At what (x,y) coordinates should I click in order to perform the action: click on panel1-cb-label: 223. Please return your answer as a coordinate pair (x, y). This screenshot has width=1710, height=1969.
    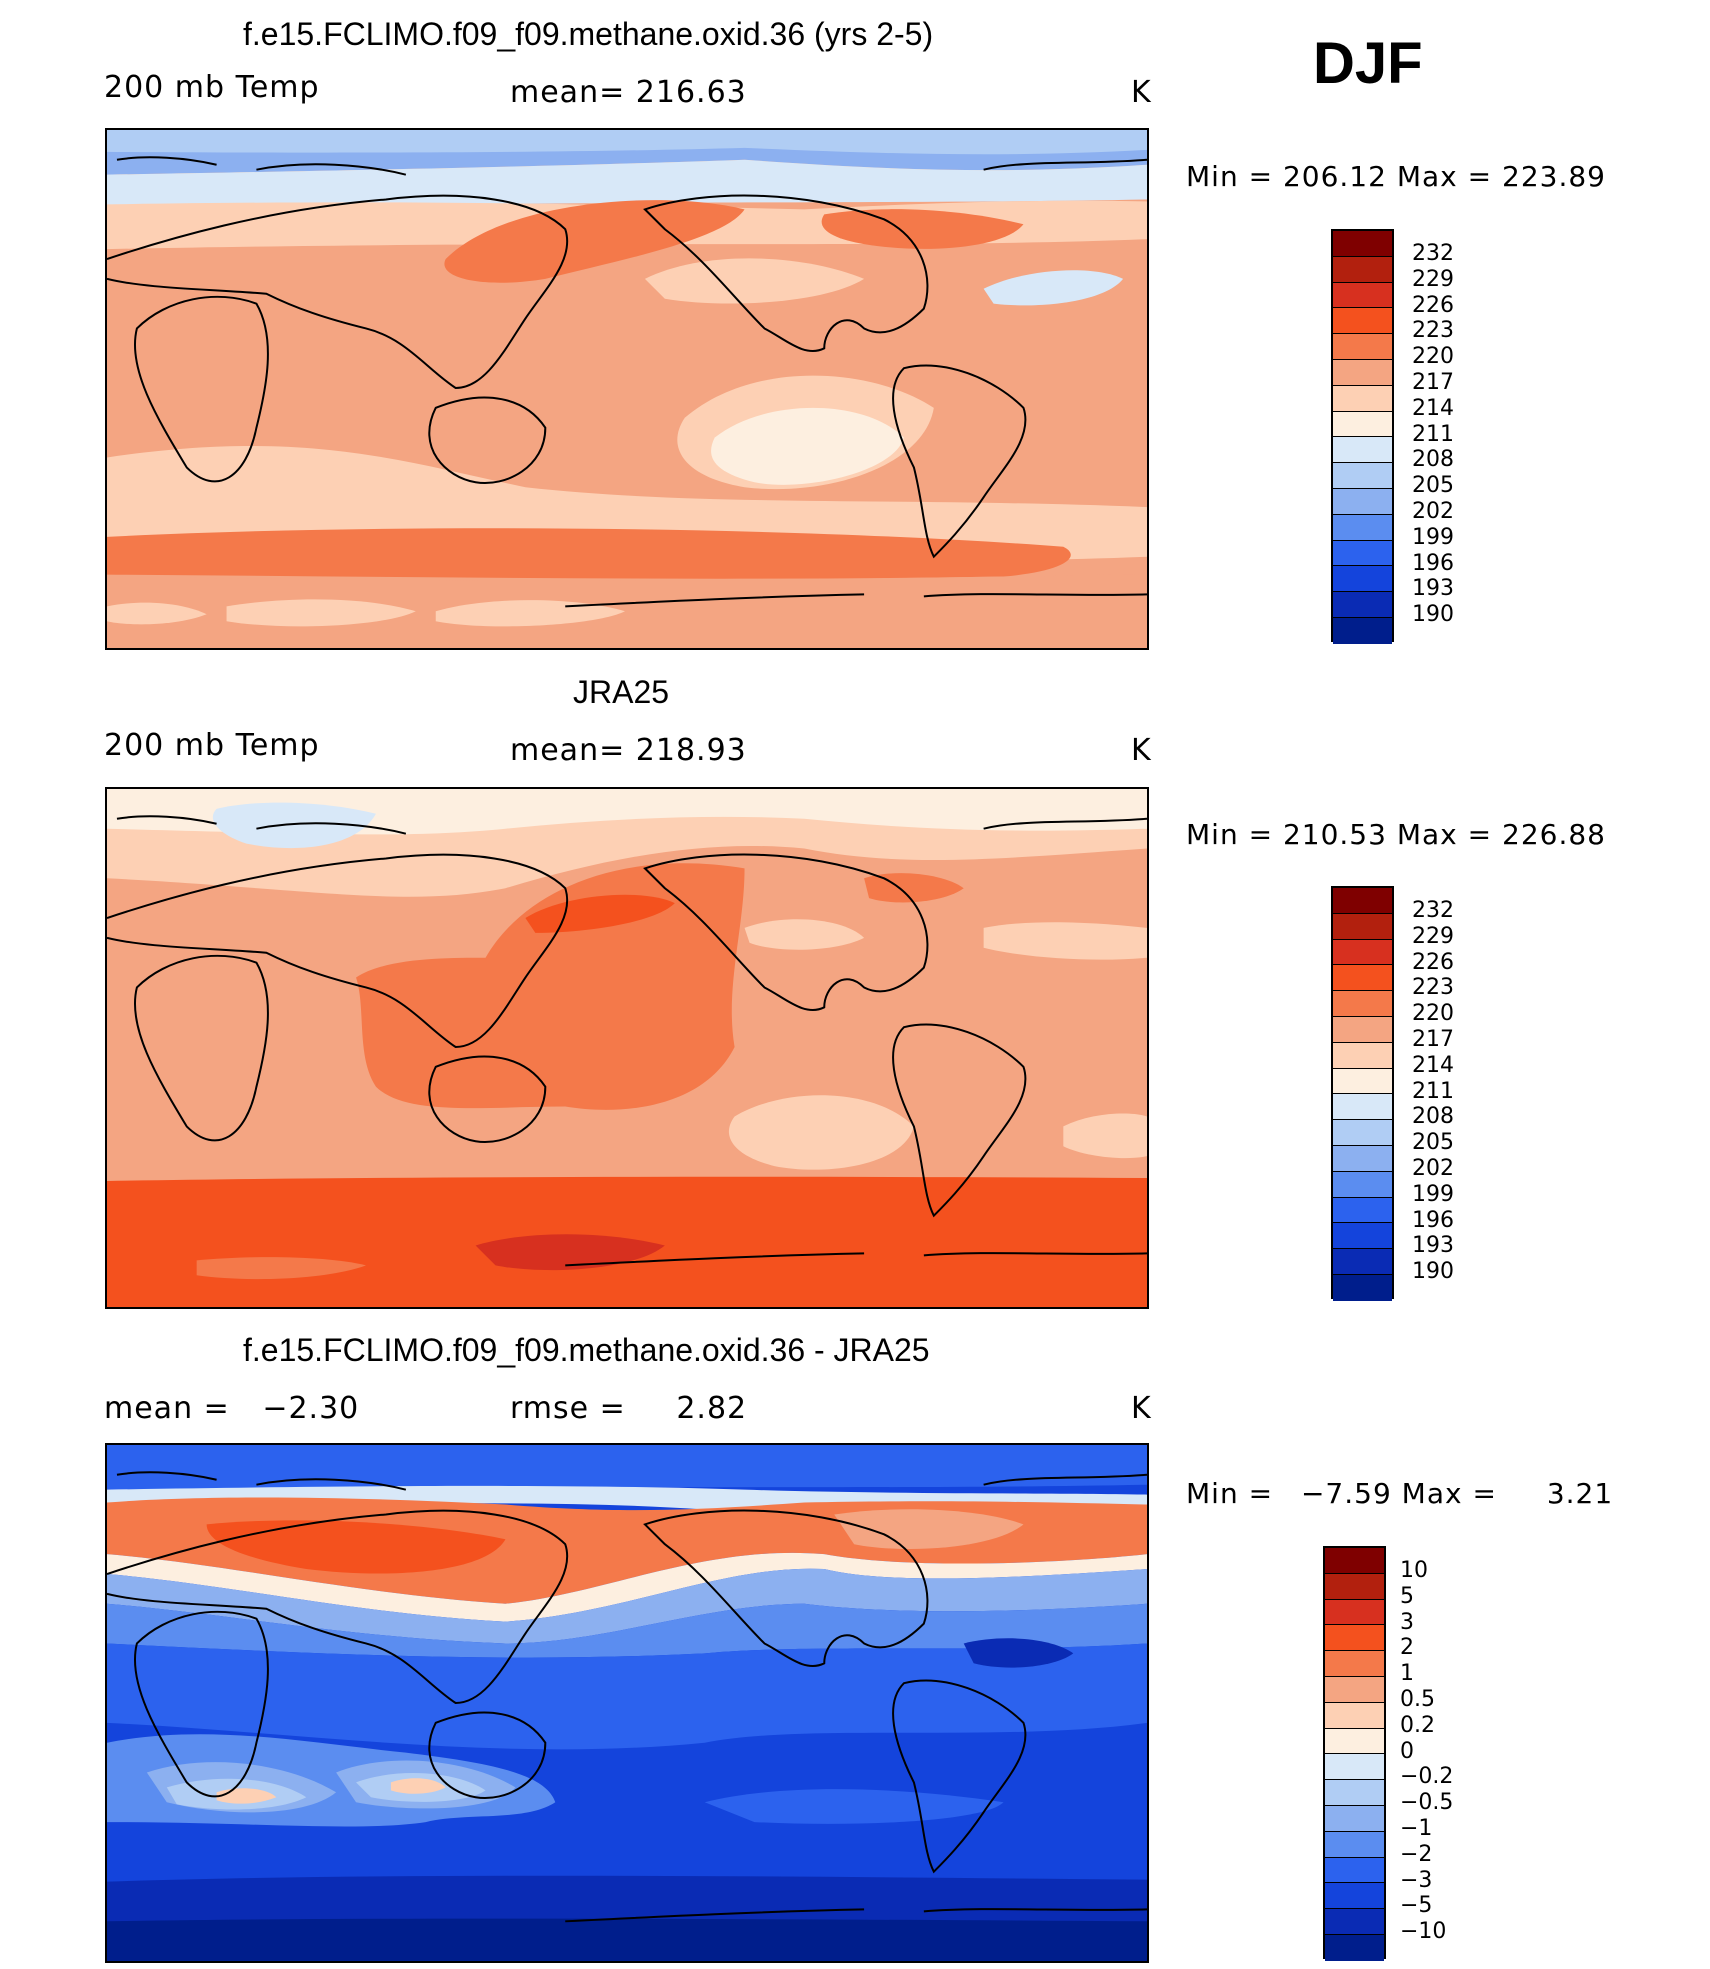
    Looking at the image, I should click on (1433, 331).